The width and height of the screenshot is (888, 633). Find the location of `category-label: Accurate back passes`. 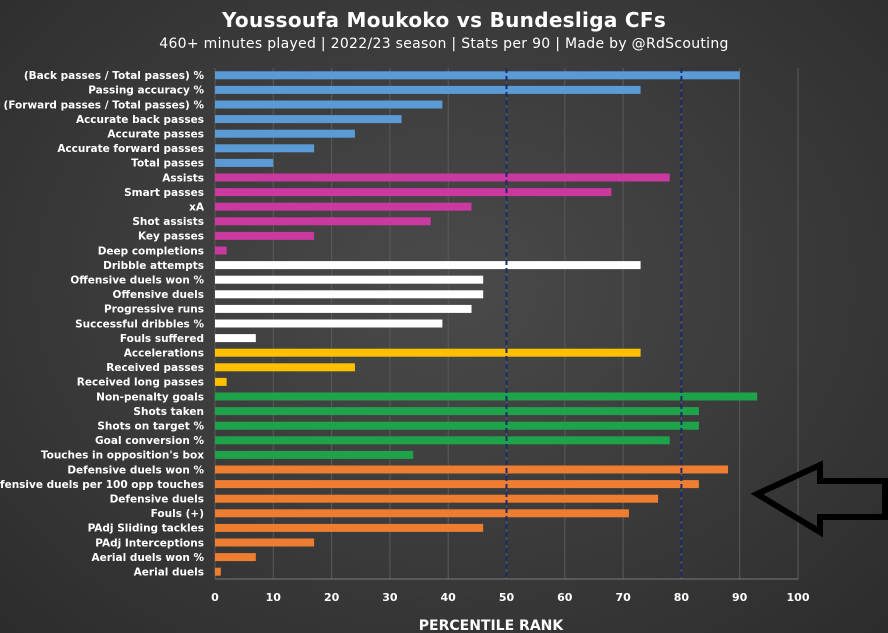

category-label: Accurate back passes is located at coordinates (140, 120).